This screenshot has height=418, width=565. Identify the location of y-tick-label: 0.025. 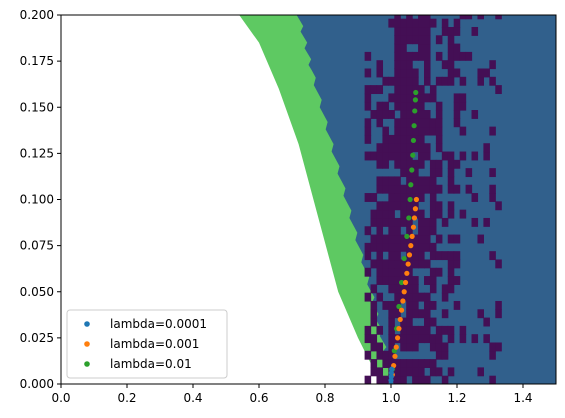
(37, 338).